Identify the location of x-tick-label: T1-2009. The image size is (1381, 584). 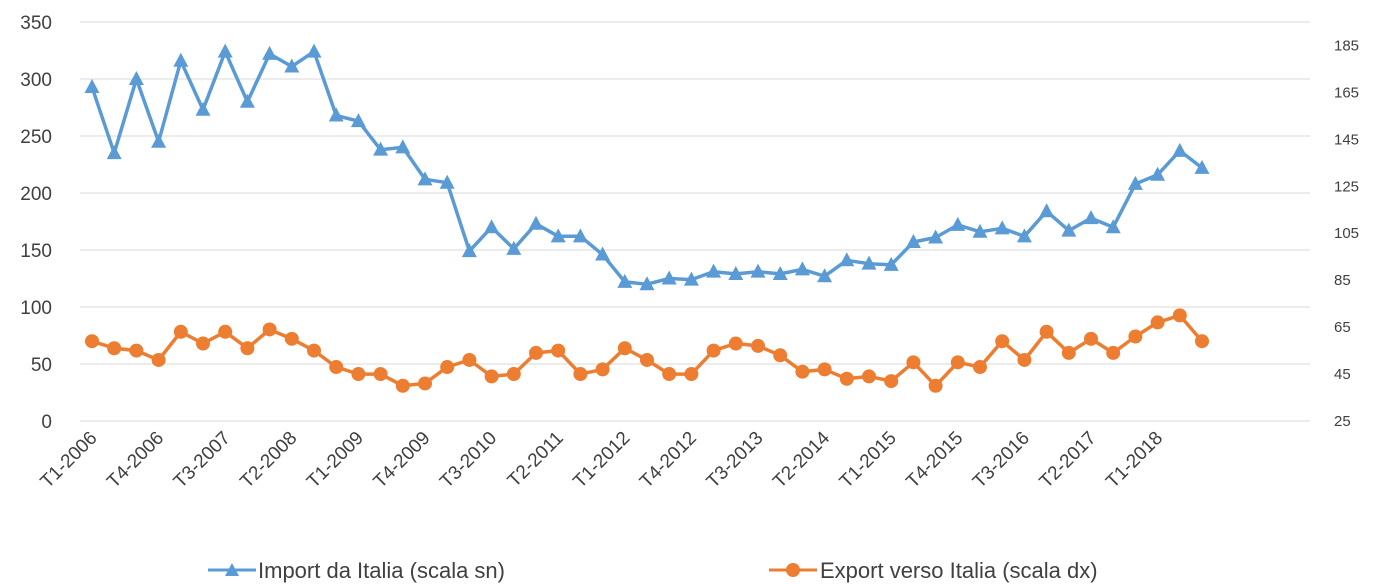
(335, 460).